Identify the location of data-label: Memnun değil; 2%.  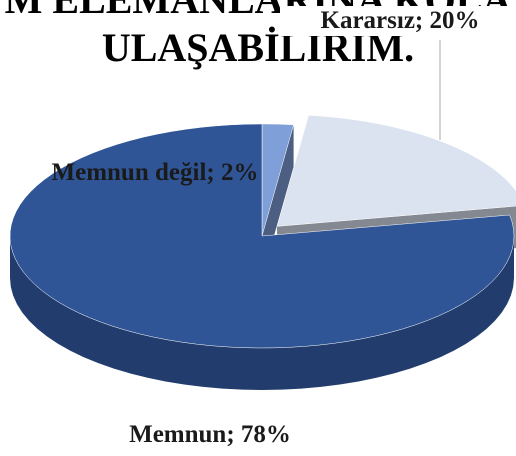
(155, 172).